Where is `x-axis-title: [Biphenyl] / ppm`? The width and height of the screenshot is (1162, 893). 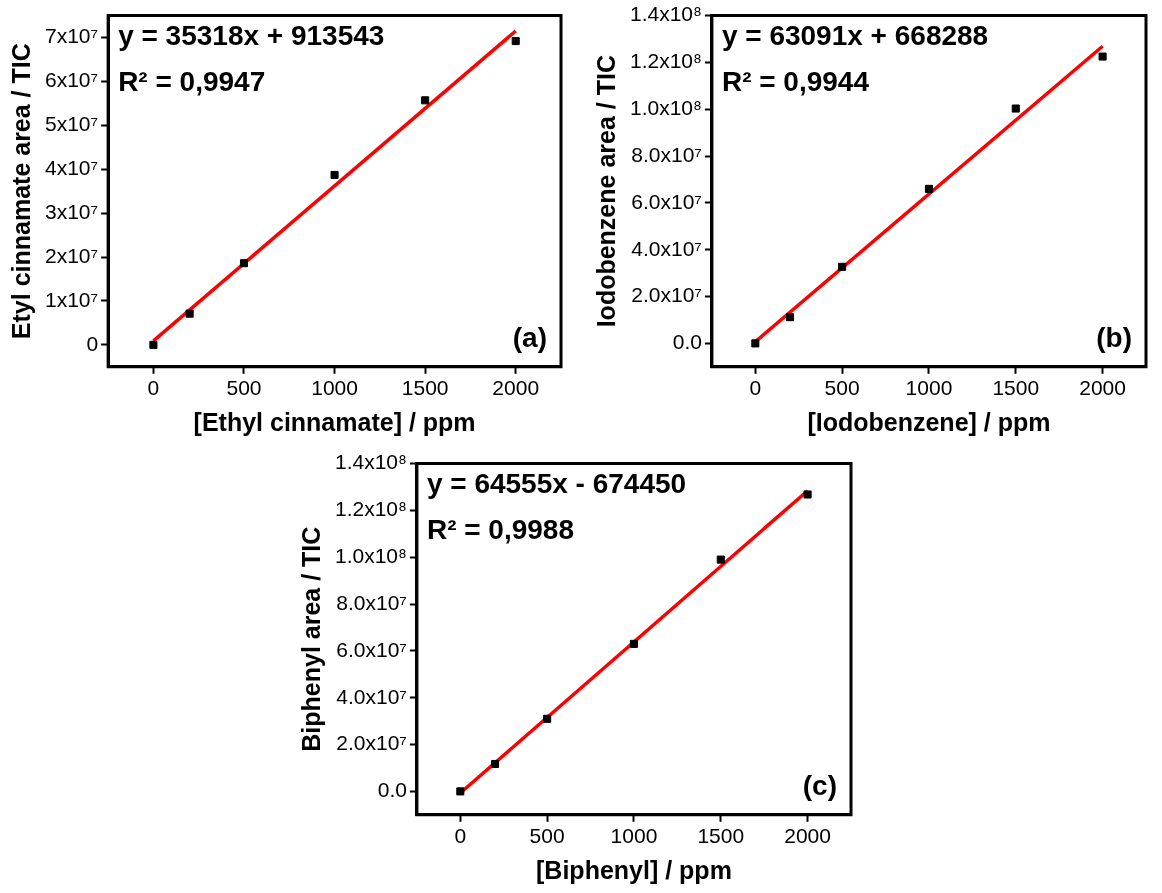 x-axis-title: [Biphenyl] / ppm is located at coordinates (634, 869).